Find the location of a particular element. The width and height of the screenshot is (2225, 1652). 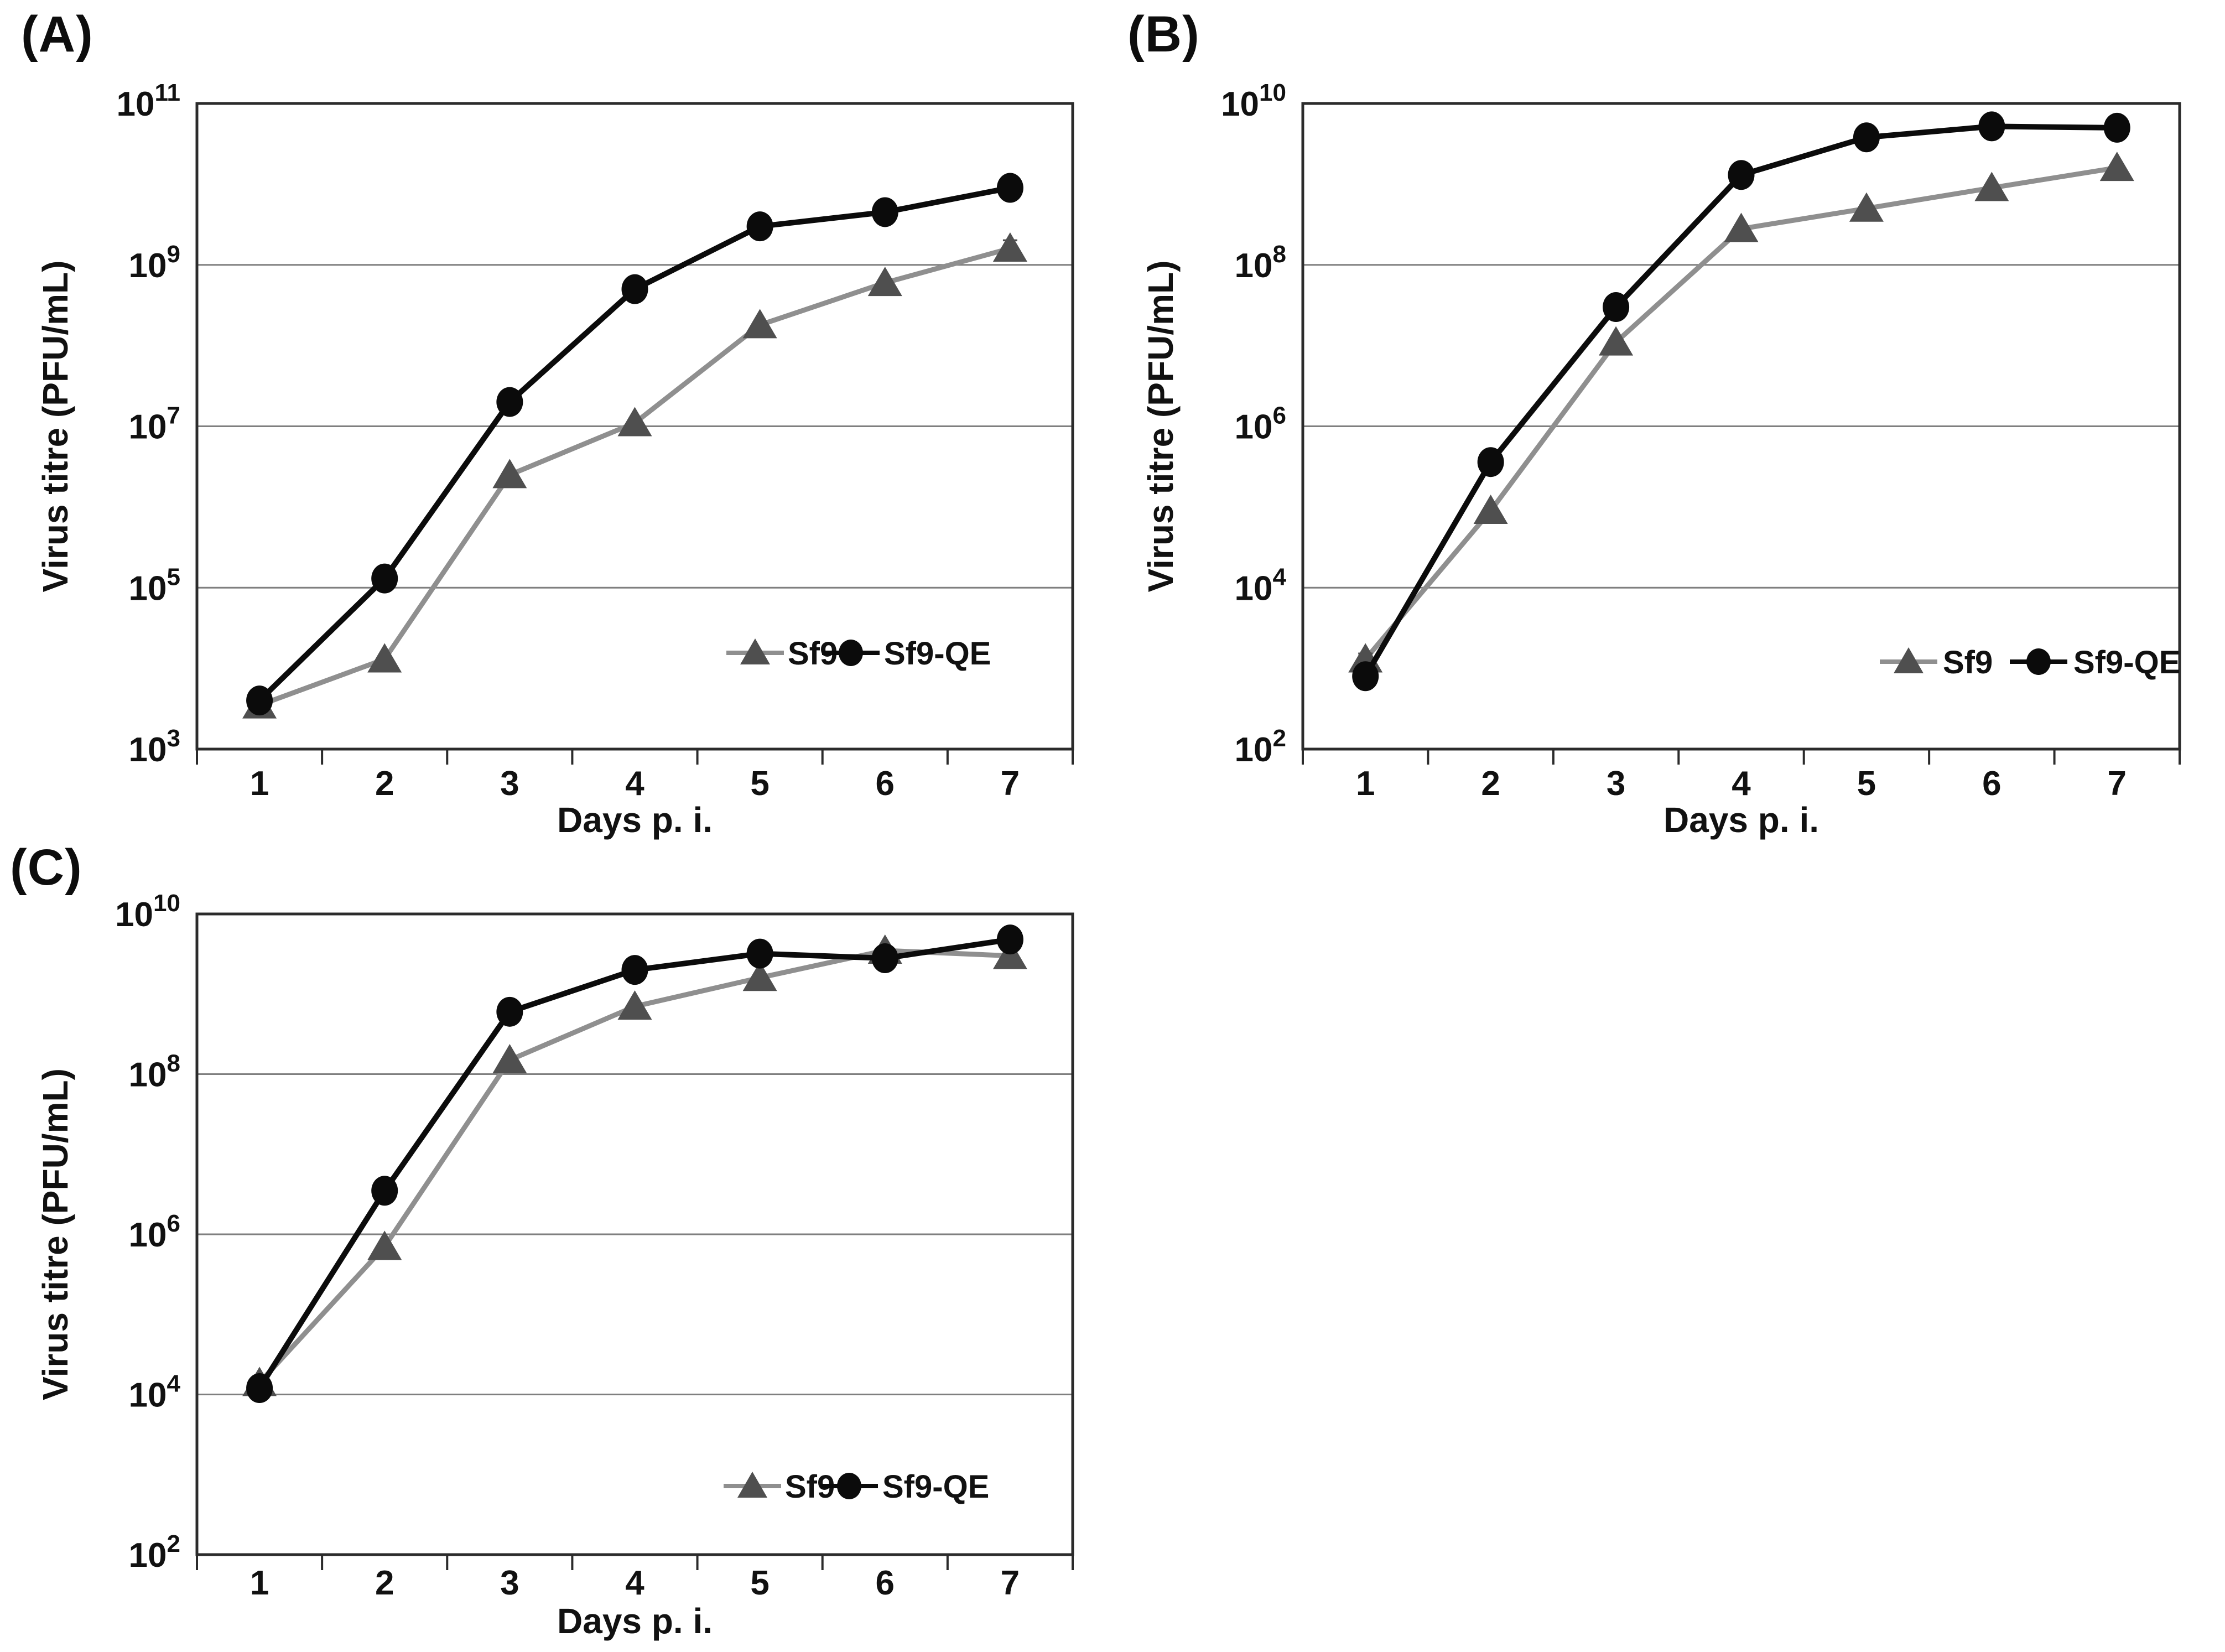

y-tick-label: 10⁶ is located at coordinates (154, 1232).